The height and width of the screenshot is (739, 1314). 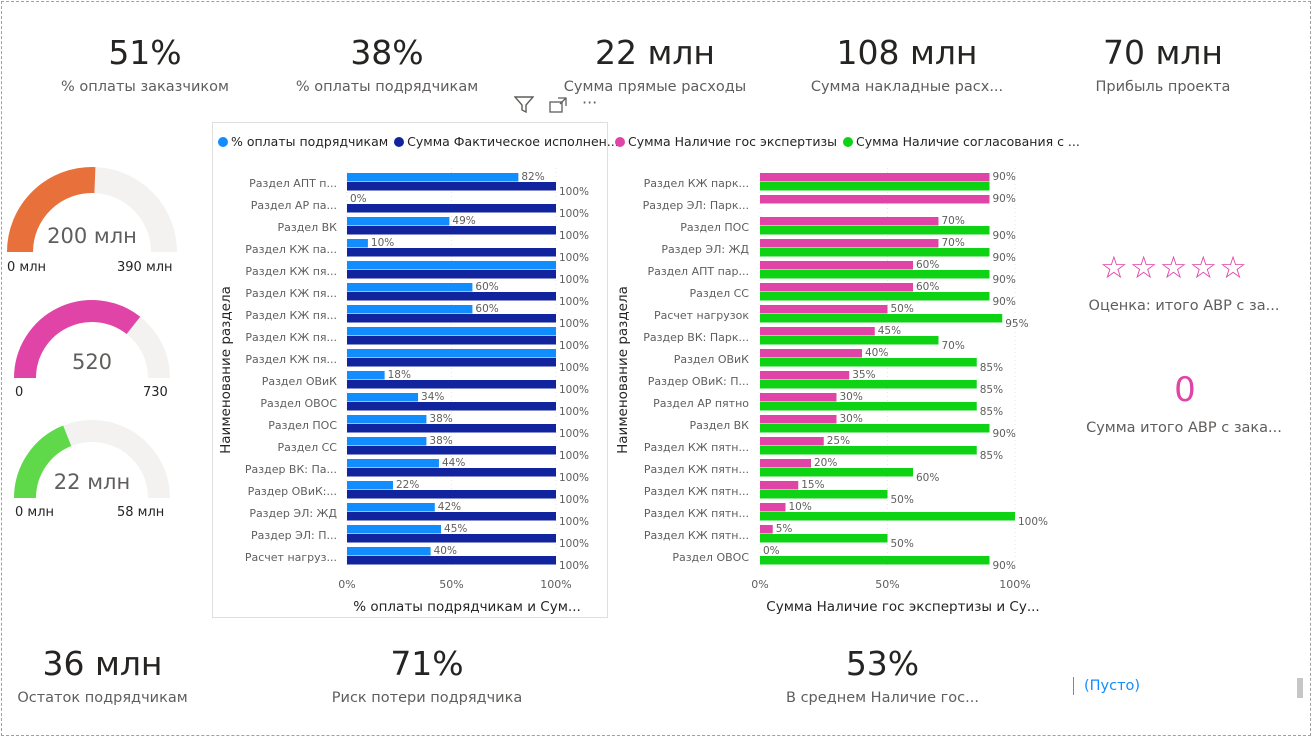 What do you see at coordinates (800, 507) in the screenshot?
I see `data-label: 10%` at bounding box center [800, 507].